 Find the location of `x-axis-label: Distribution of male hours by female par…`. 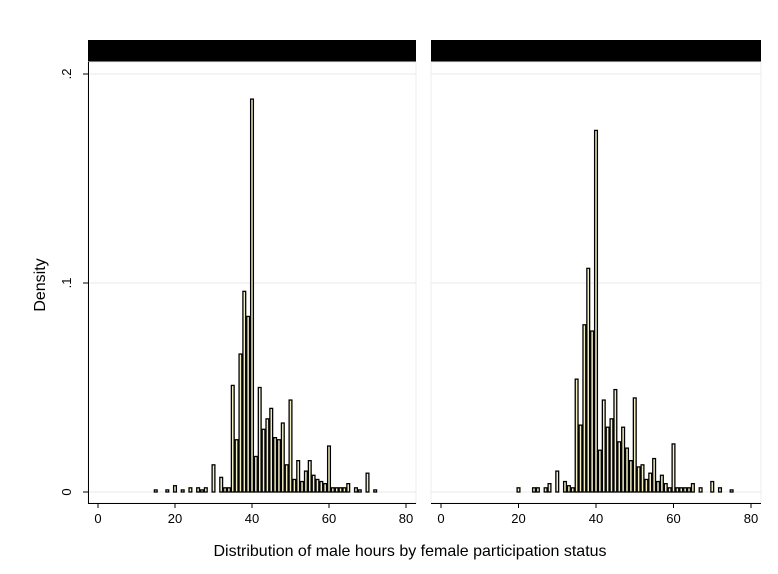

x-axis-label: Distribution of male hours by female par… is located at coordinates (409, 551).